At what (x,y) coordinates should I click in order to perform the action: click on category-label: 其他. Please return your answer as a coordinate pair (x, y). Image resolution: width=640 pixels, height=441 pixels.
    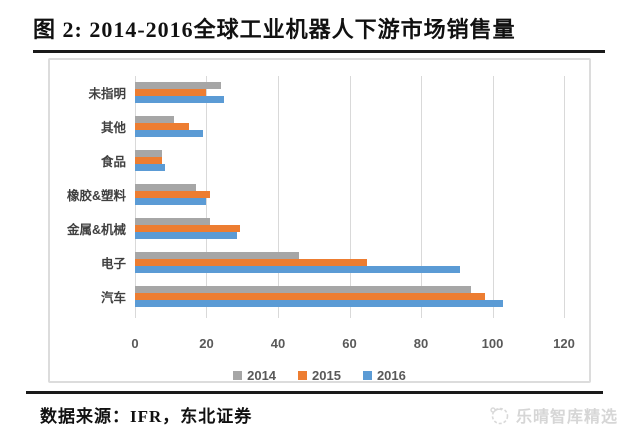
    Looking at the image, I should click on (113, 128).